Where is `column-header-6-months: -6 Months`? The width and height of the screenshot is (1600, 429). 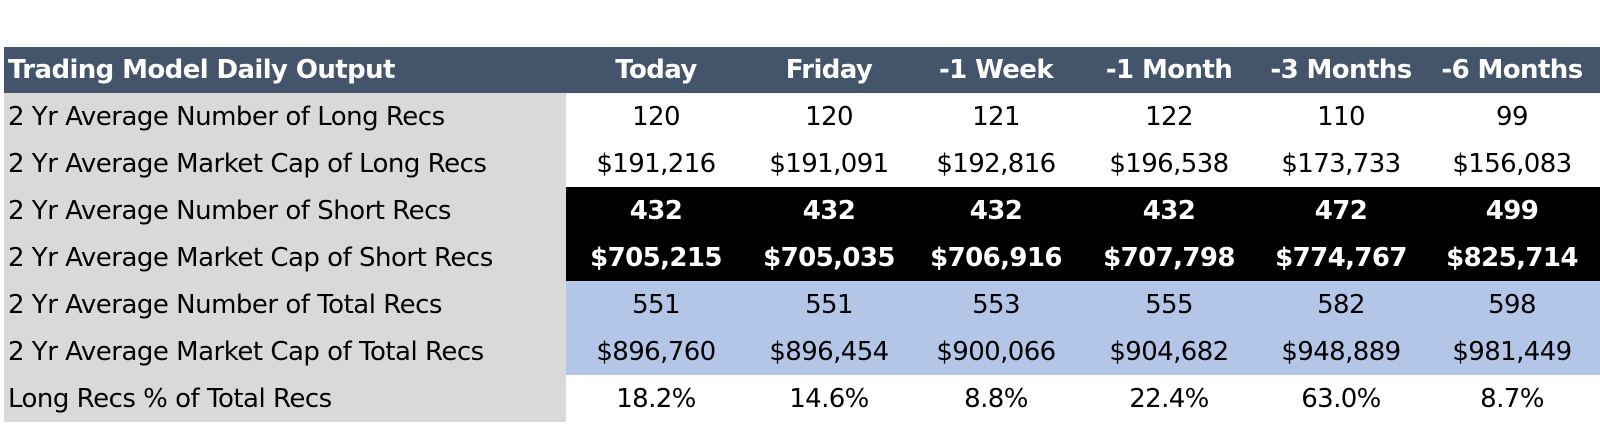
column-header-6-months: -6 Months is located at coordinates (1512, 70).